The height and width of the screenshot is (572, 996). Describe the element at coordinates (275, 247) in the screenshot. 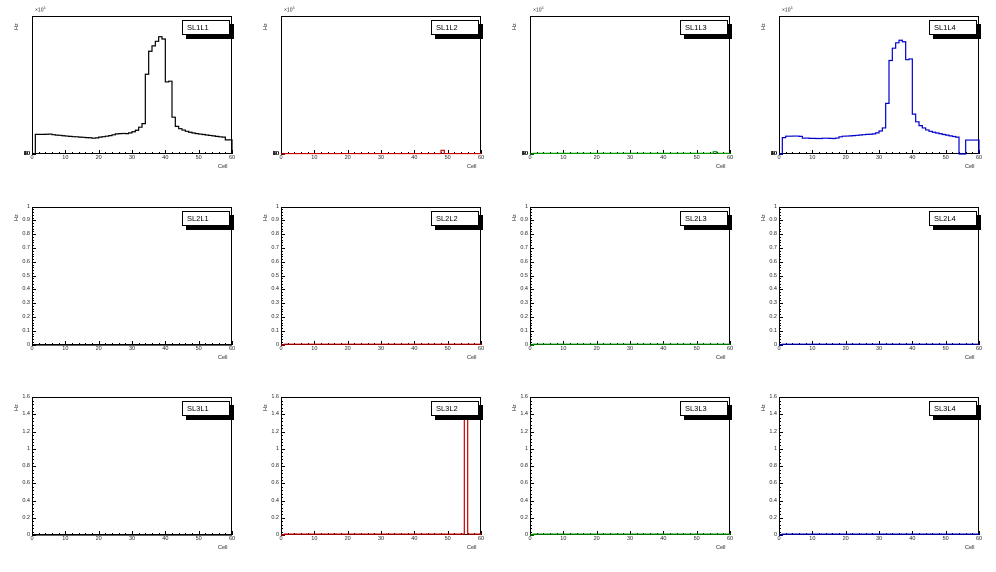

I see `y-tick-label: 0.7` at that location.